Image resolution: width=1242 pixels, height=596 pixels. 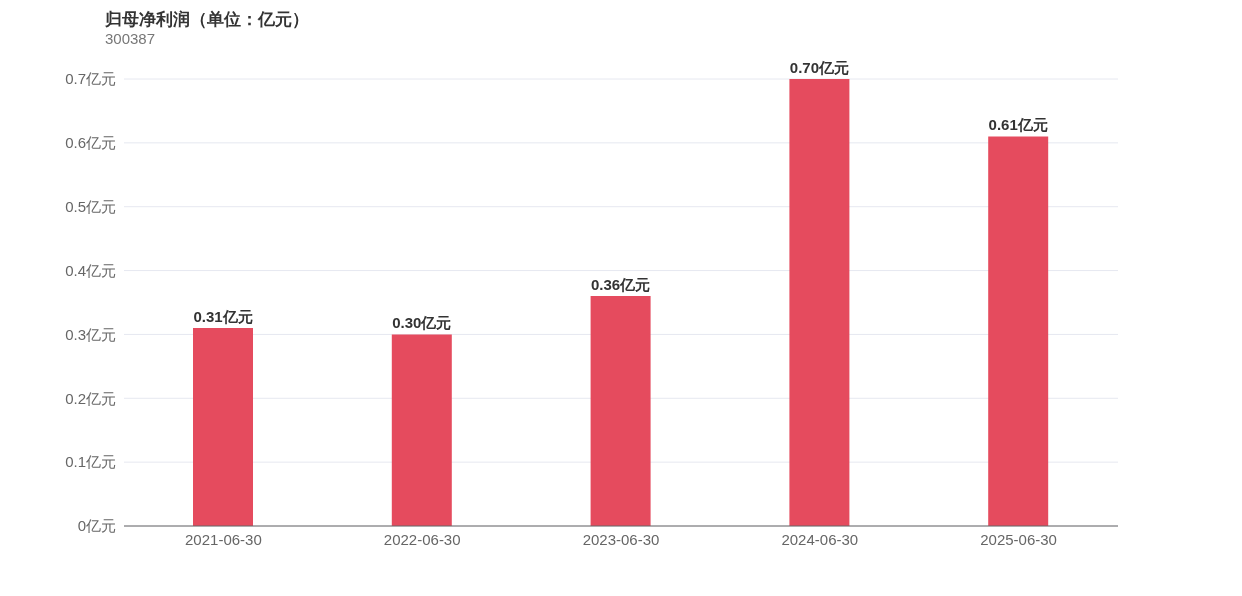 I want to click on y-tick-label: 0.4亿元, so click(x=90, y=270).